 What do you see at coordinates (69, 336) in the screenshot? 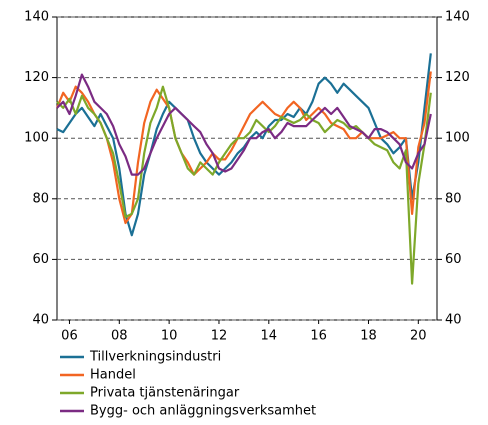
I see `x-tick-label: 06` at bounding box center [69, 336].